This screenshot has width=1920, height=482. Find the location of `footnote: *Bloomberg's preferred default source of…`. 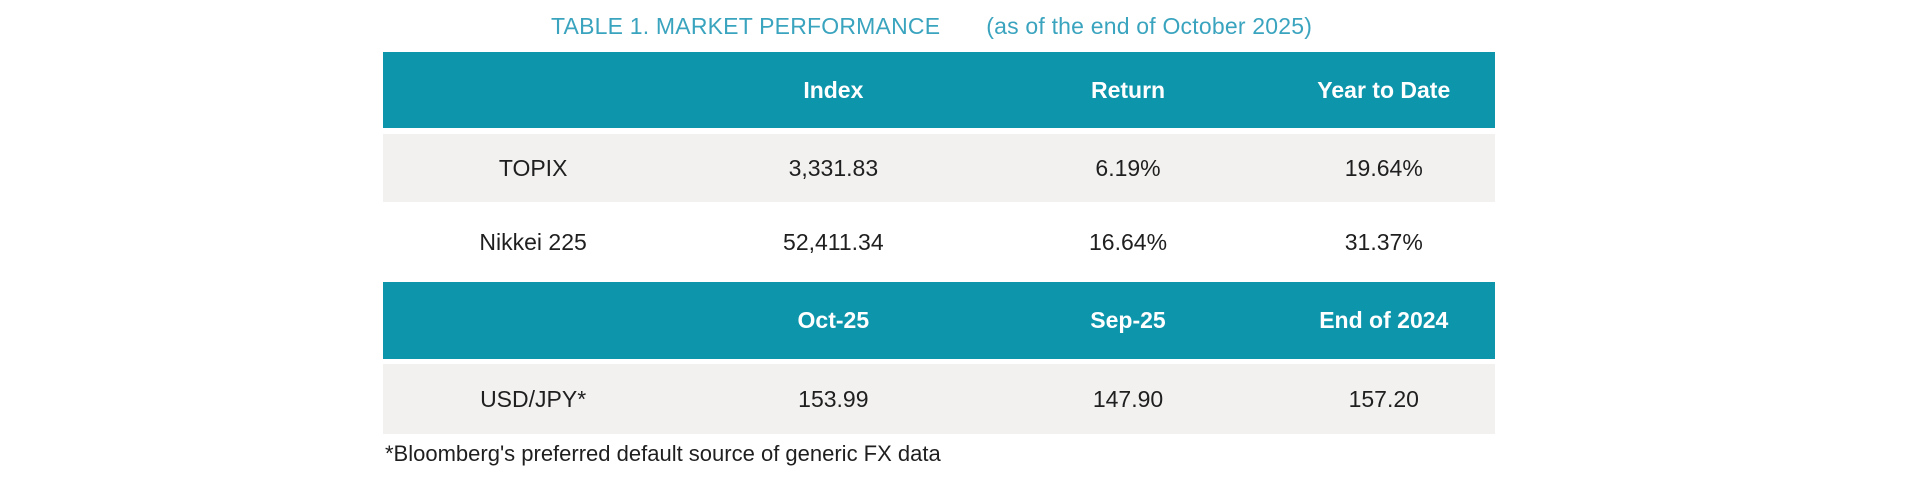

footnote: *Bloomberg's preferred default source of… is located at coordinates (663, 453).